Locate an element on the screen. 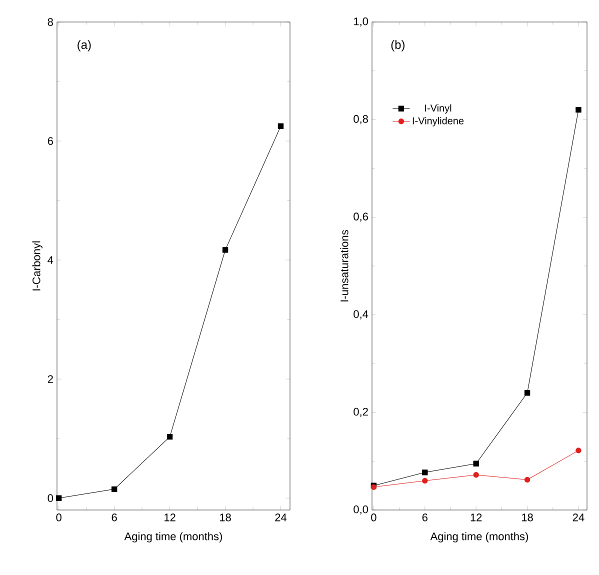 The height and width of the screenshot is (575, 599). y-tick-label: 8 is located at coordinates (50, 22).